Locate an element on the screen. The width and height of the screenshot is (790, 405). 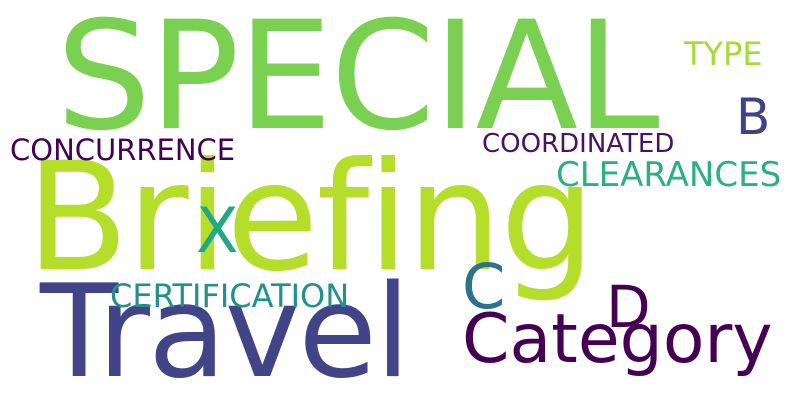
word-certification: CERTIFICATION is located at coordinates (230, 296).